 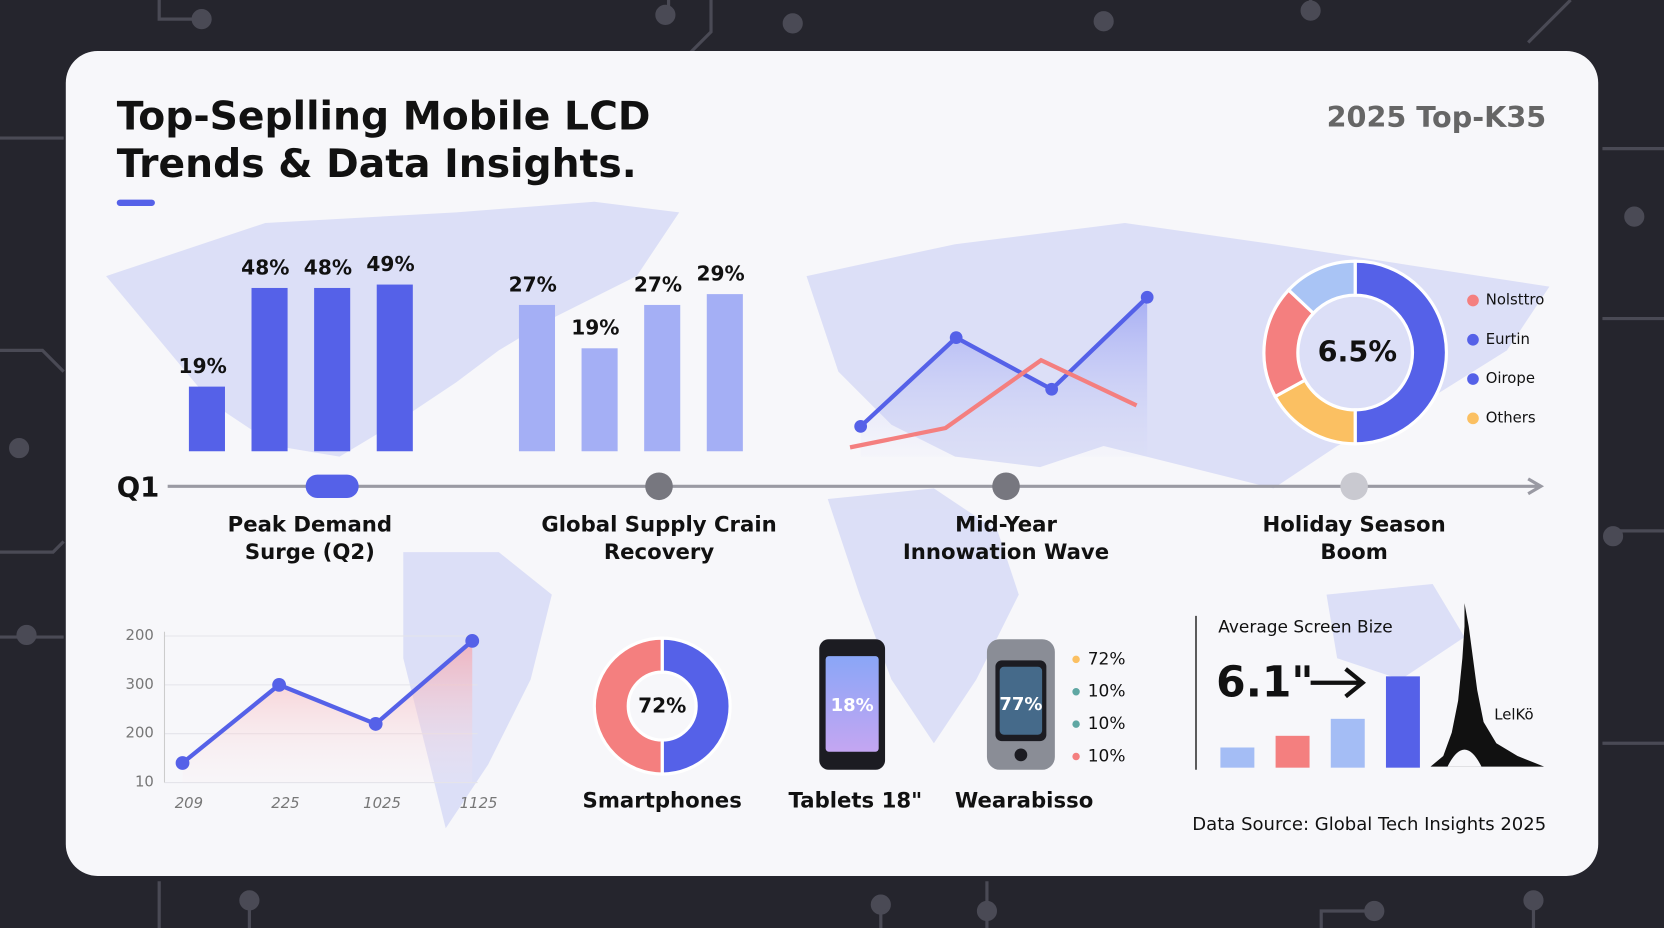 What do you see at coordinates (662, 706) in the screenshot?
I see `device-value: 72%` at bounding box center [662, 706].